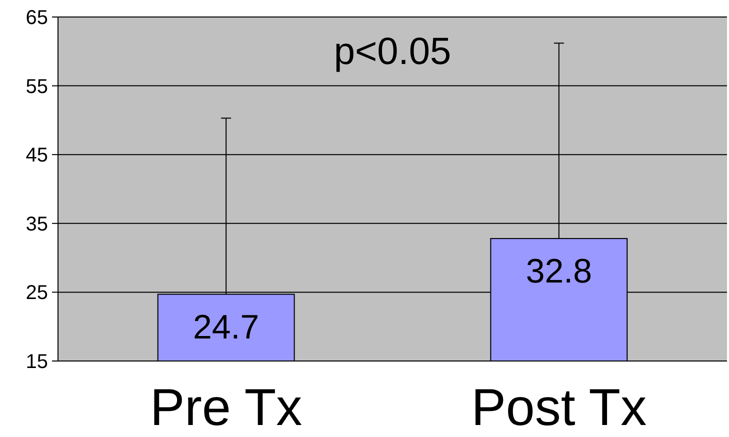  Describe the element at coordinates (559, 271) in the screenshot. I see `data-label: 32.8` at that location.